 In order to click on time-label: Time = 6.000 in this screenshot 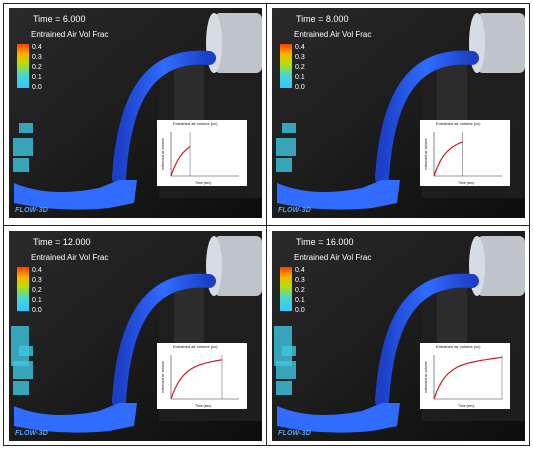, I will do `click(59, 19)`.